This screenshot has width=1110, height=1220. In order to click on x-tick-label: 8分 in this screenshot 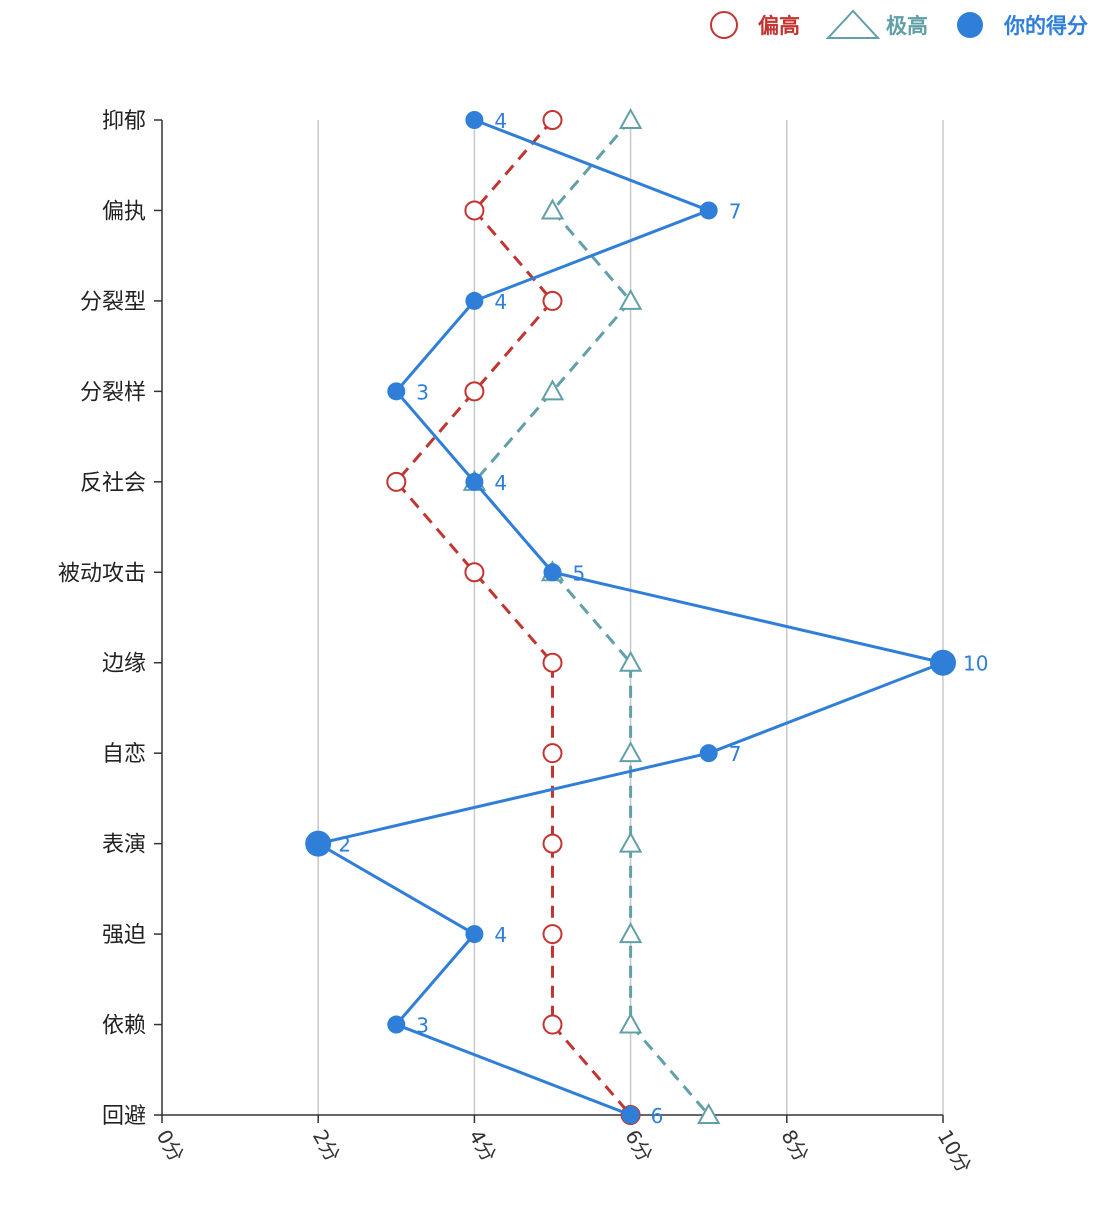, I will do `click(794, 1146)`.